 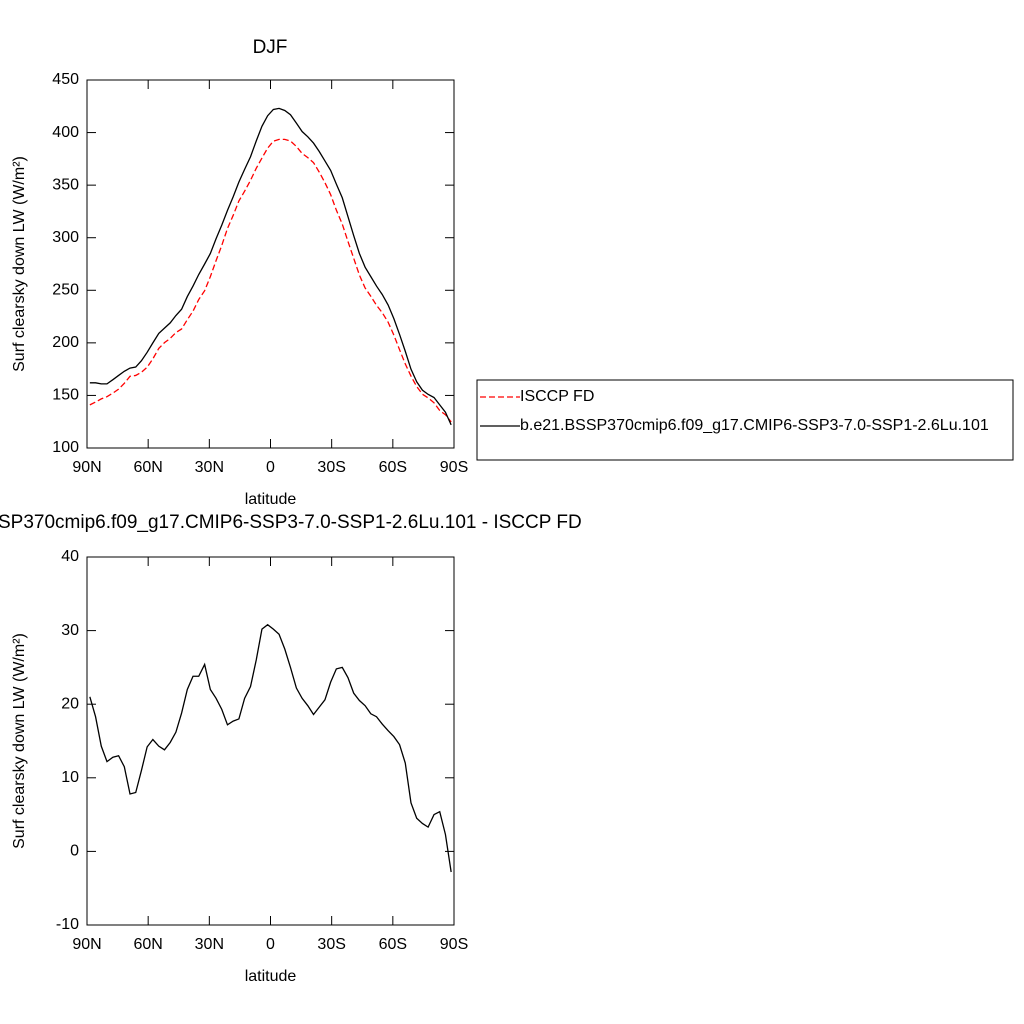 What do you see at coordinates (65, 79) in the screenshot?
I see `y-tick-label: 450` at bounding box center [65, 79].